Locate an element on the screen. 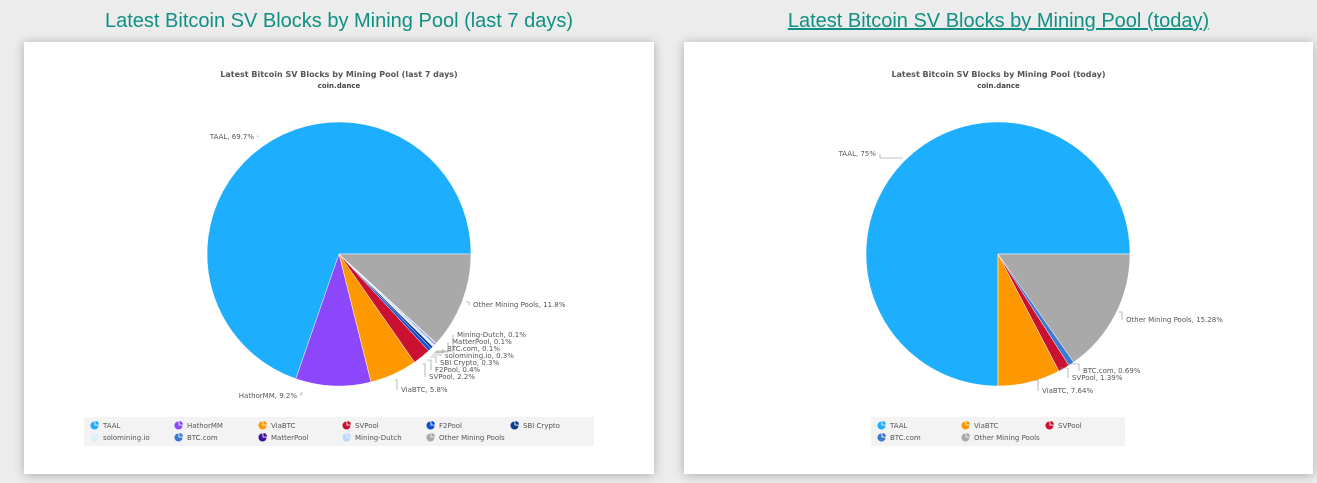 The width and height of the screenshot is (1317, 483). slice-label-matterpool: MatterPool, 0.1% is located at coordinates (482, 342).